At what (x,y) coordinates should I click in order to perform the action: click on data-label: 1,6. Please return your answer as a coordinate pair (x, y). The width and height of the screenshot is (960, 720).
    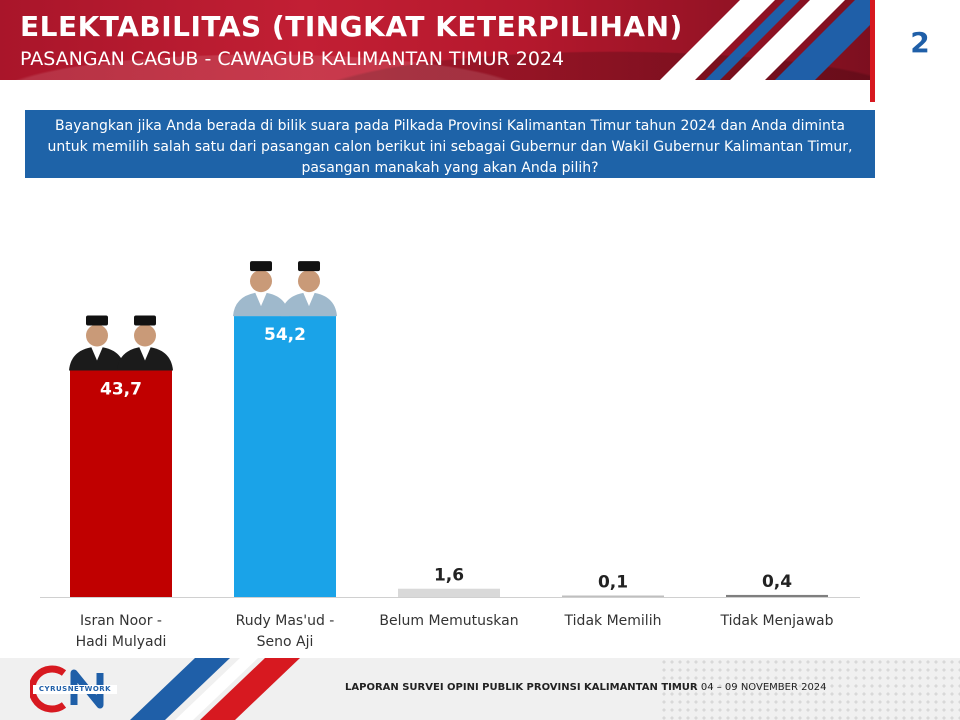
    Looking at the image, I should click on (449, 576).